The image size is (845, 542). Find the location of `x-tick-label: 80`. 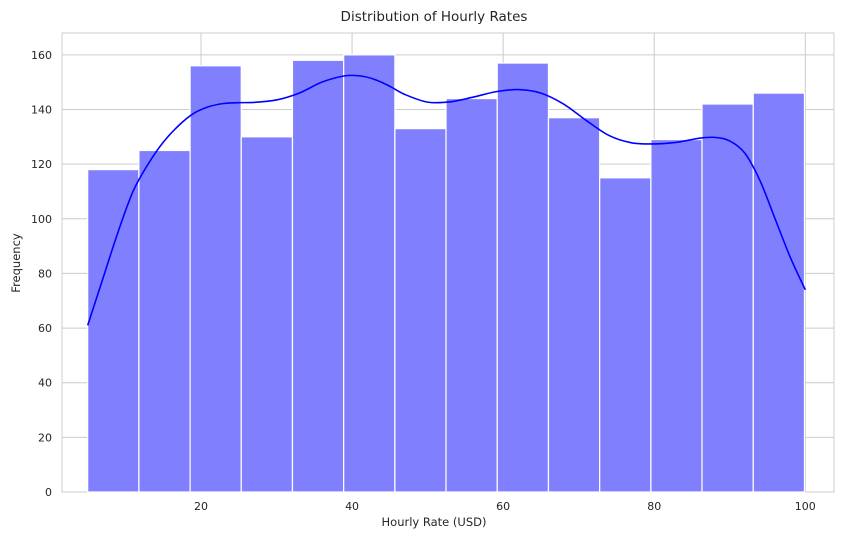

x-tick-label: 80 is located at coordinates (654, 506).